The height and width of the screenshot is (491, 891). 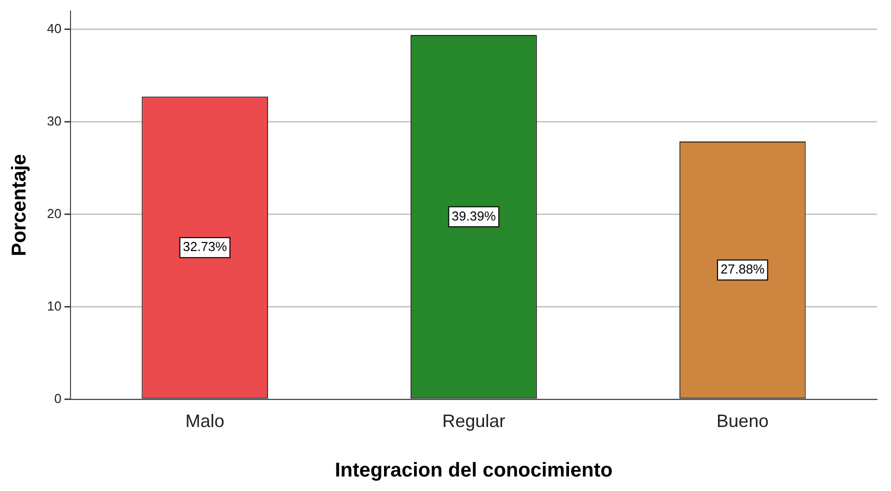 I want to click on x-tick-label: Bueno, so click(x=742, y=421).